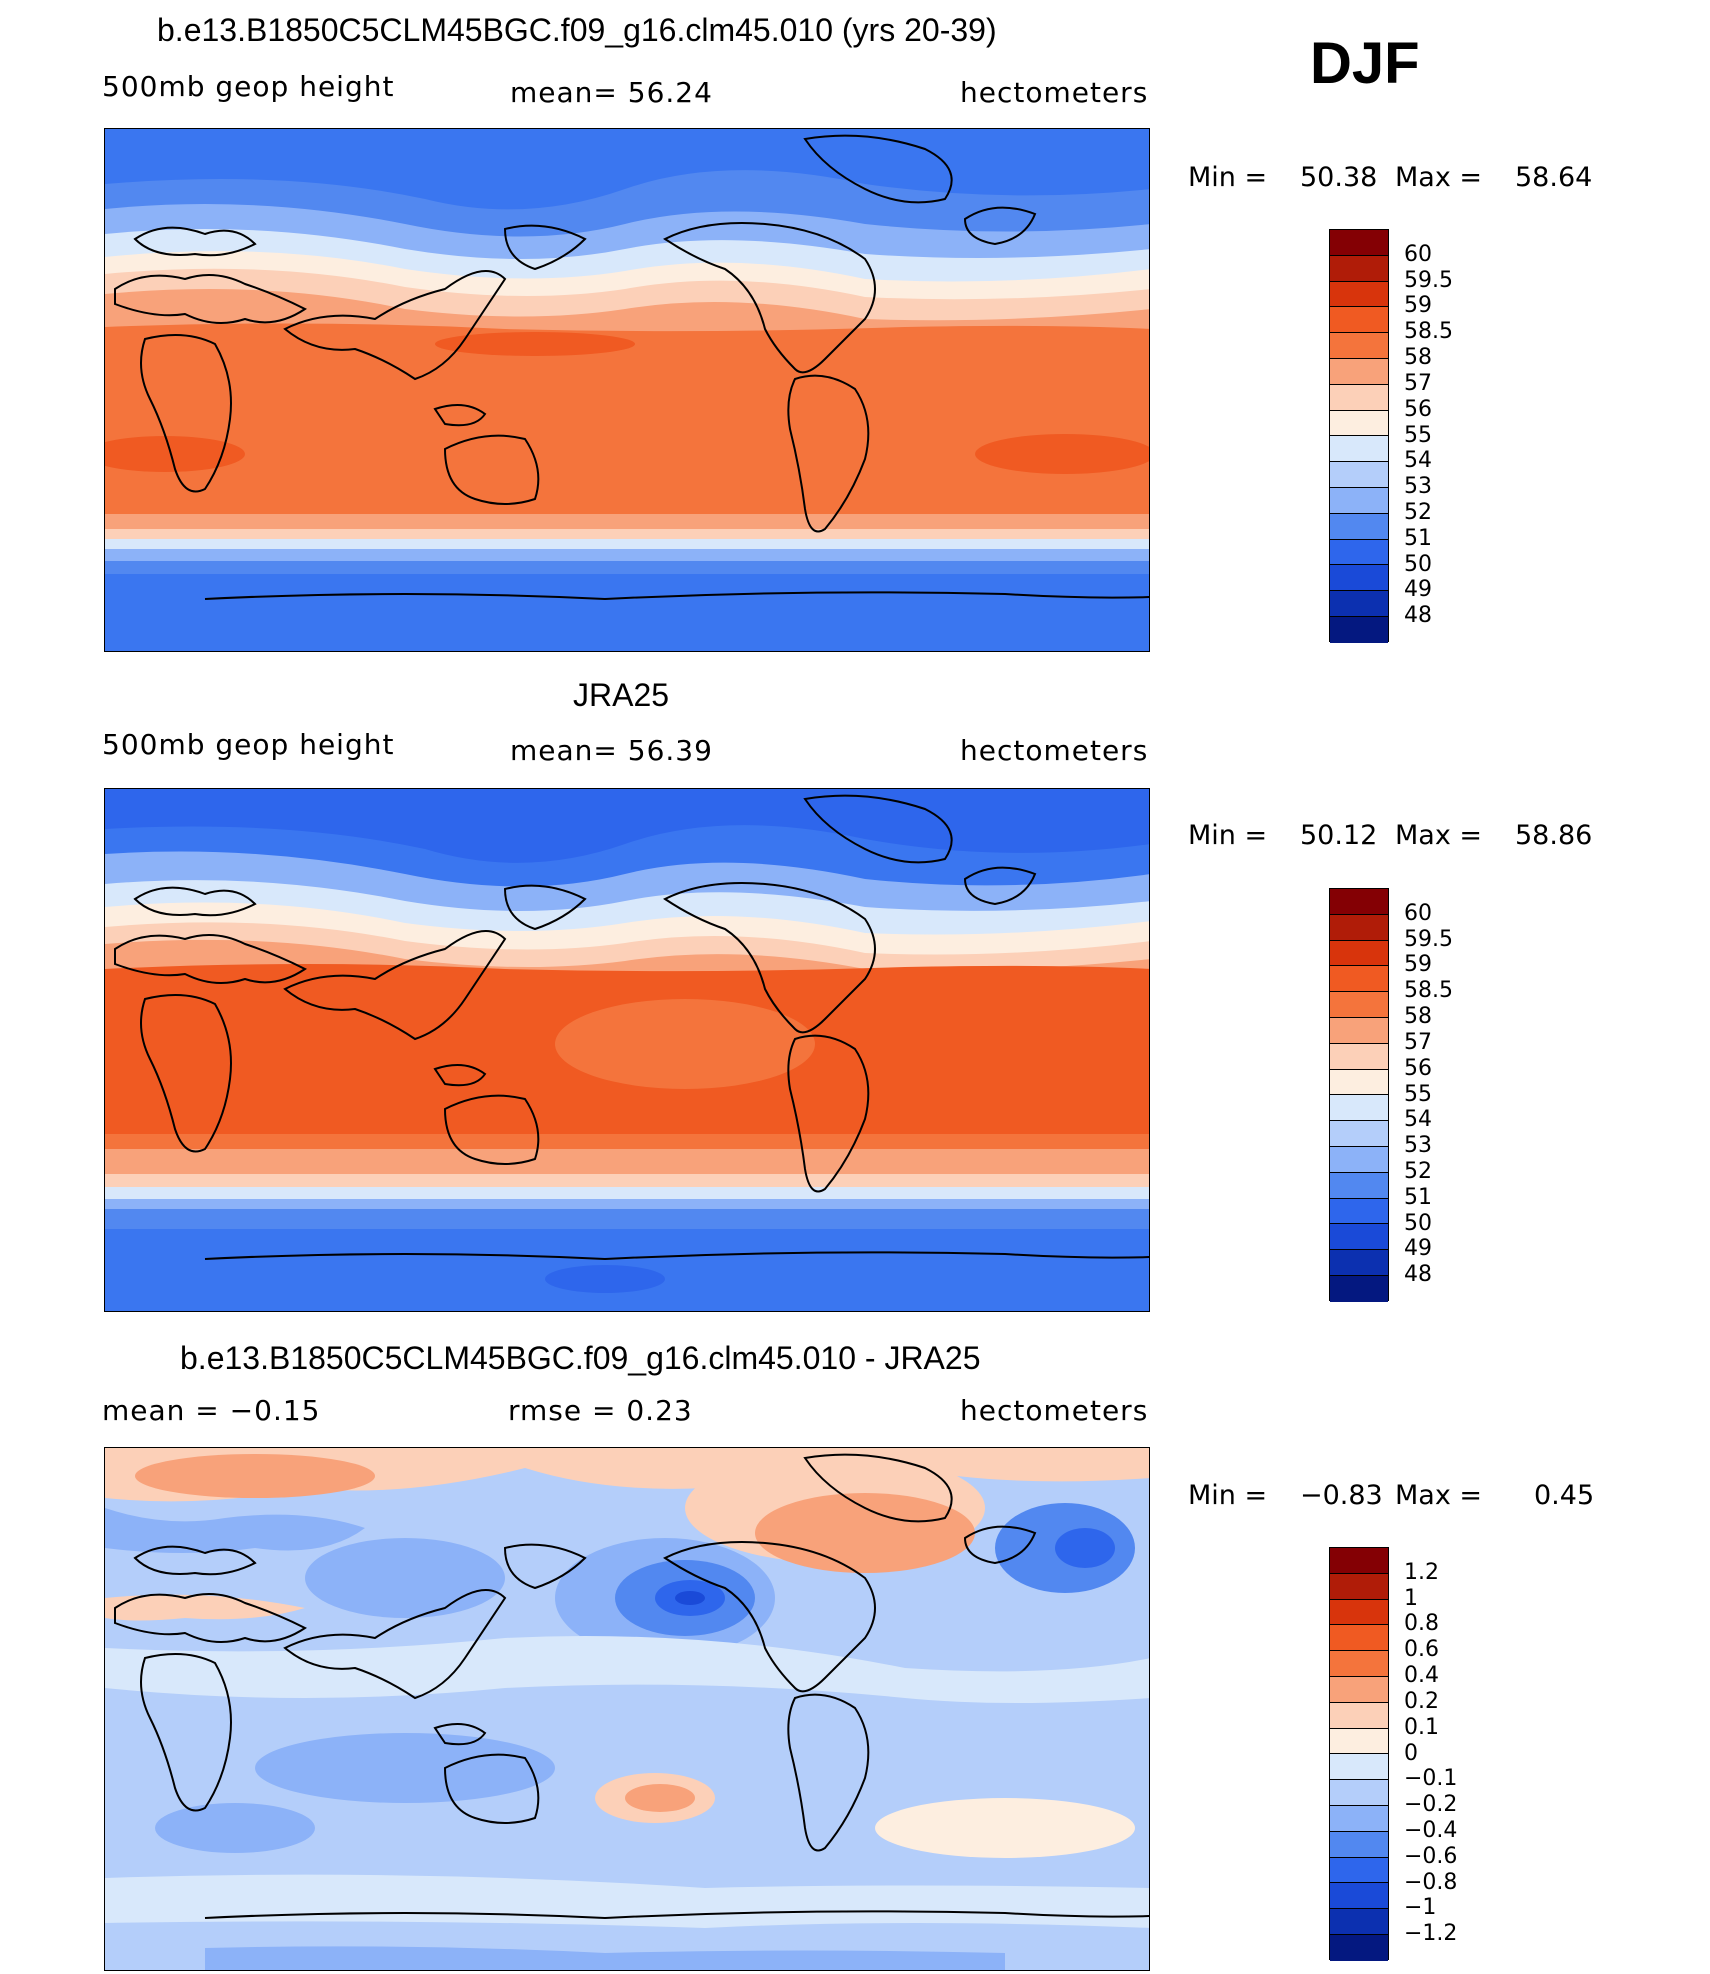  Describe the element at coordinates (1421, 1650) in the screenshot. I see `colorbar-tick-label: 0.6` at that location.